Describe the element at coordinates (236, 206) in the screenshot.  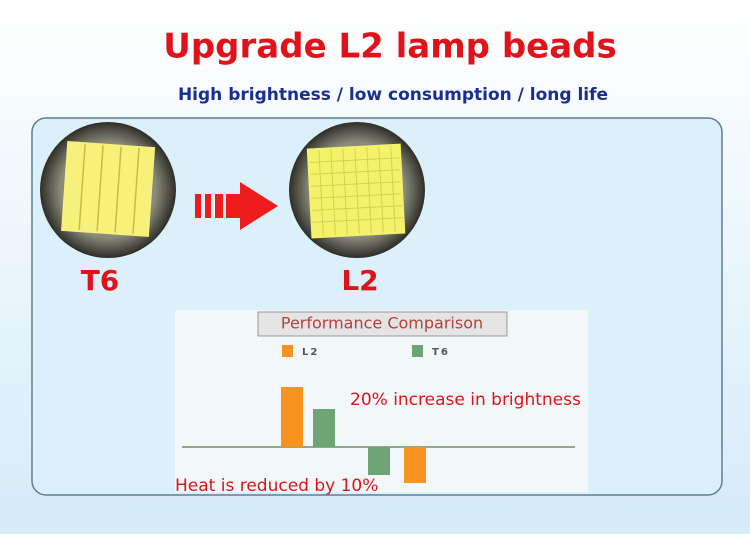
I see `arrow` at that location.